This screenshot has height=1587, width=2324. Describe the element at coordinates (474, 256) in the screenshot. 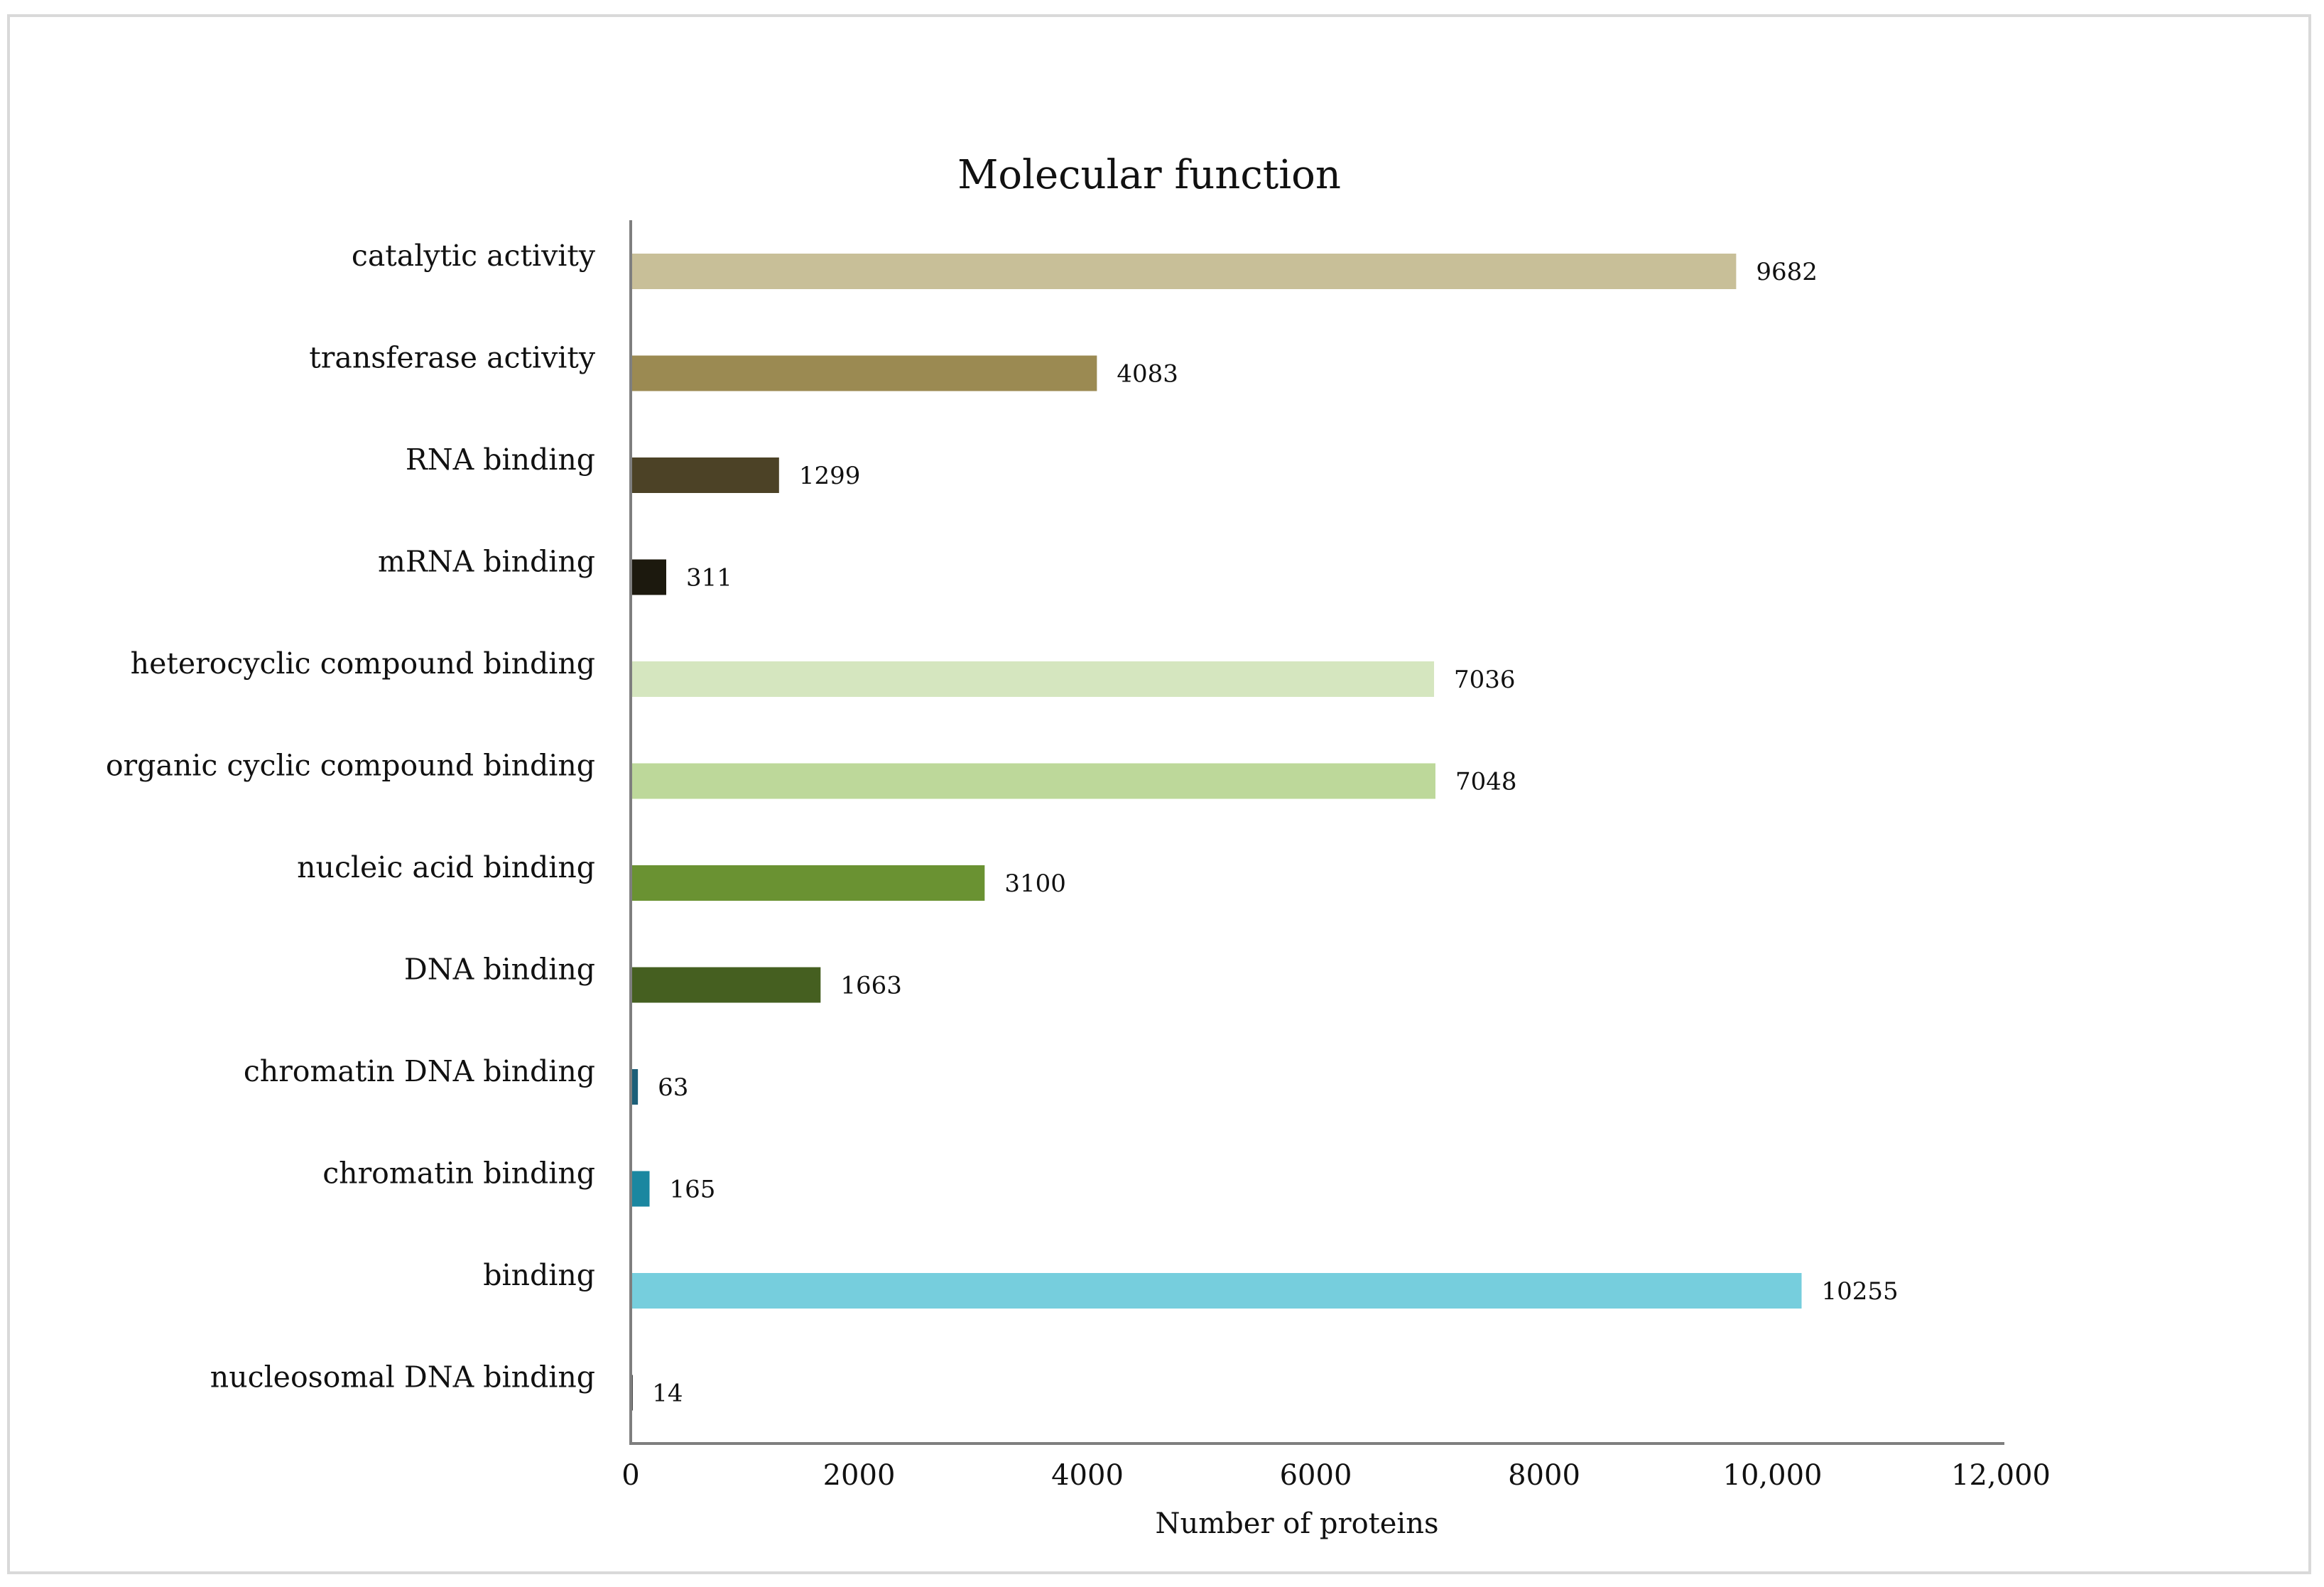

I see `category-label-0: catalytic activity` at that location.